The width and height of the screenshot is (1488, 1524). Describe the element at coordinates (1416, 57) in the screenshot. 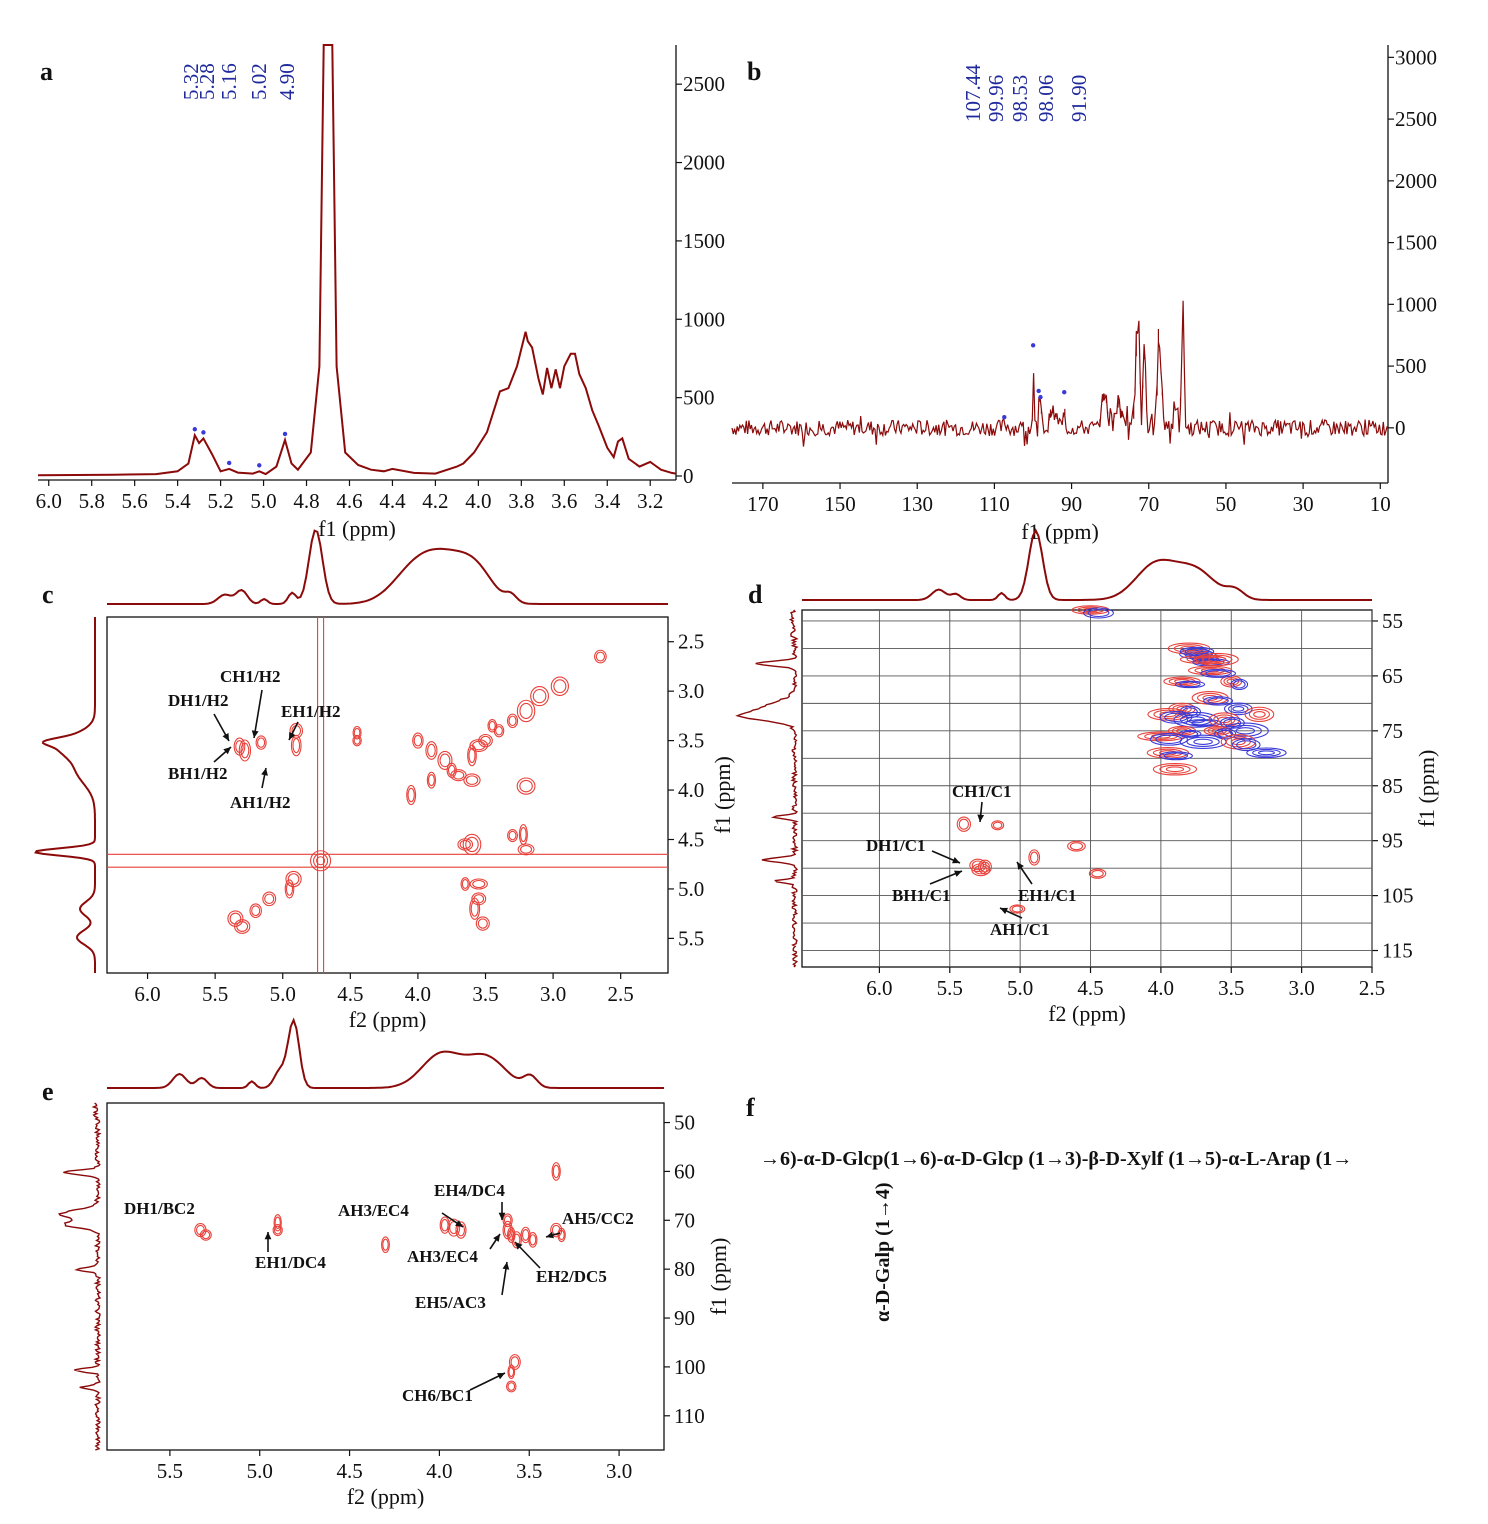

I see `panel-b-y-tick-label: 3000` at that location.